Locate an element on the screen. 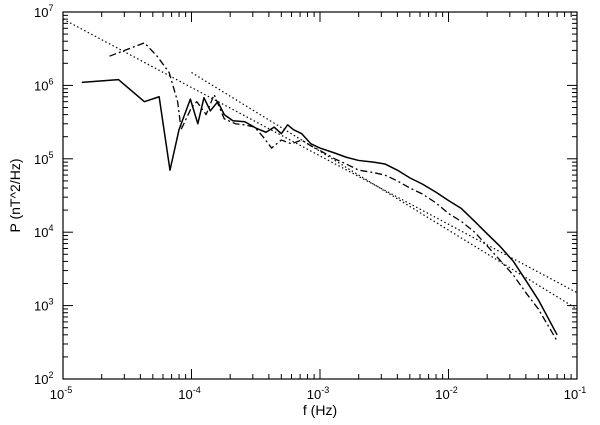 The image size is (600, 425). x-tick-exponent: -2 is located at coordinates (454, 390).